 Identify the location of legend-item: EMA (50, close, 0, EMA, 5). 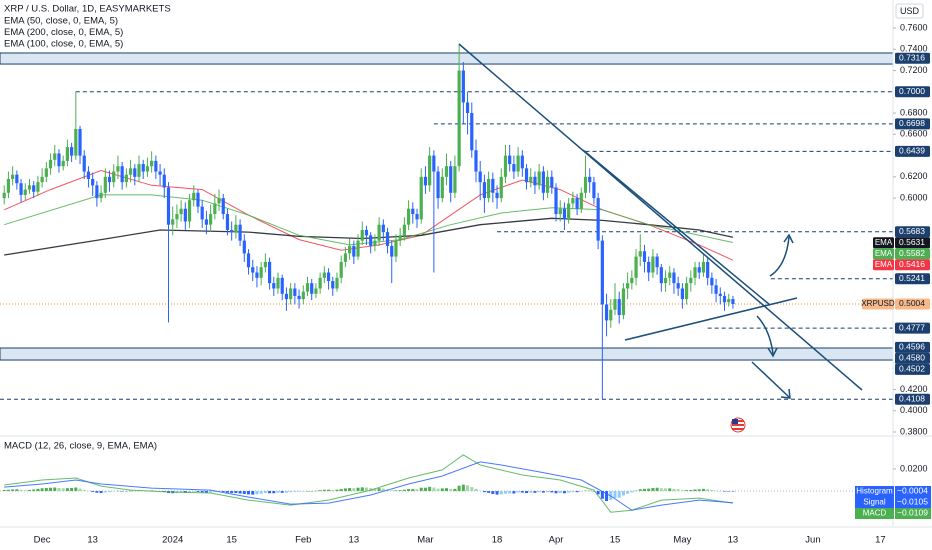
(61, 21).